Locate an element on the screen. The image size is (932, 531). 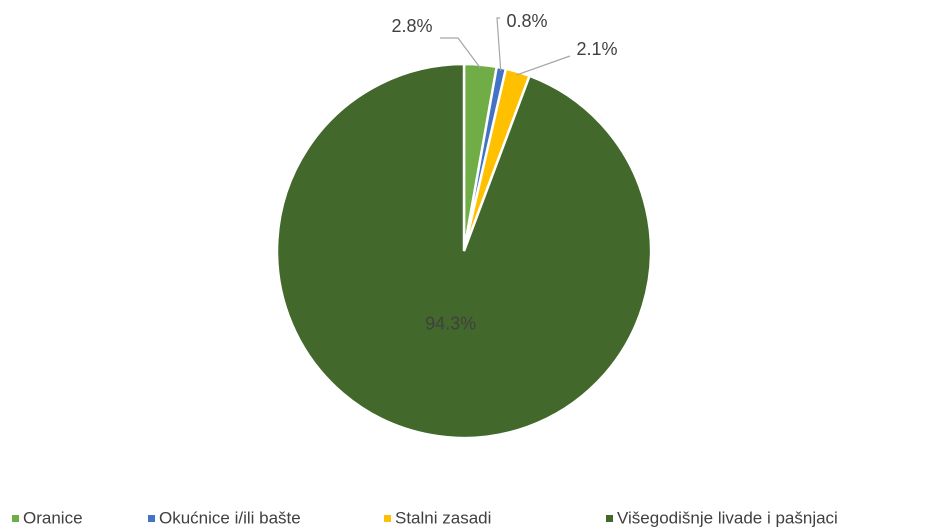
legend-label: Stalni zasadi is located at coordinates (443, 517).